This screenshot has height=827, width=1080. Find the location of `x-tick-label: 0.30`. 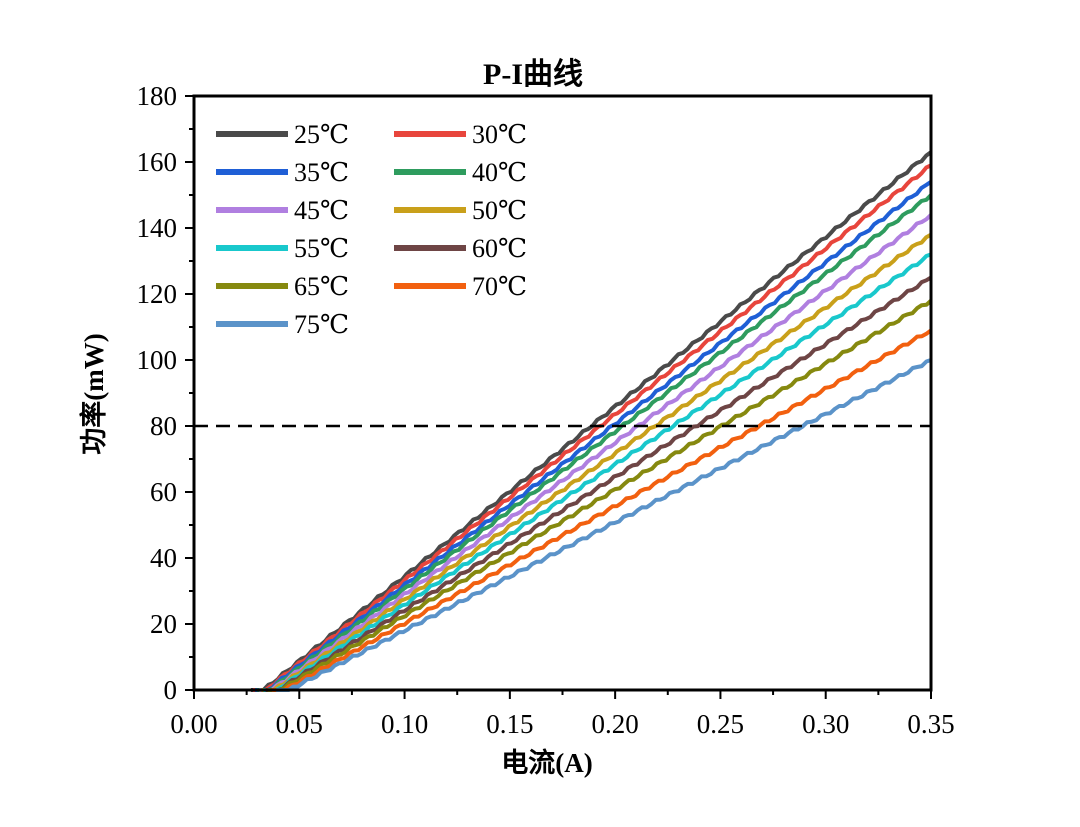

x-tick-label: 0.30 is located at coordinates (825, 724).